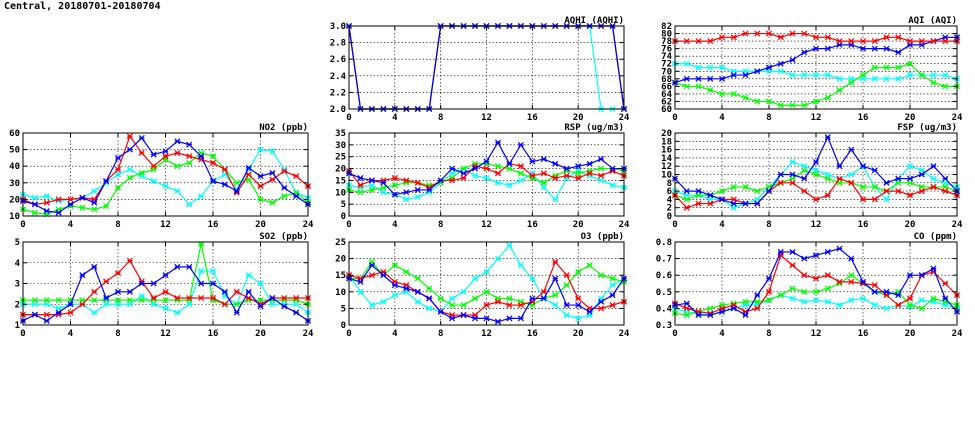  What do you see at coordinates (14, 134) in the screenshot?
I see `y-tick-label: 60` at bounding box center [14, 134].